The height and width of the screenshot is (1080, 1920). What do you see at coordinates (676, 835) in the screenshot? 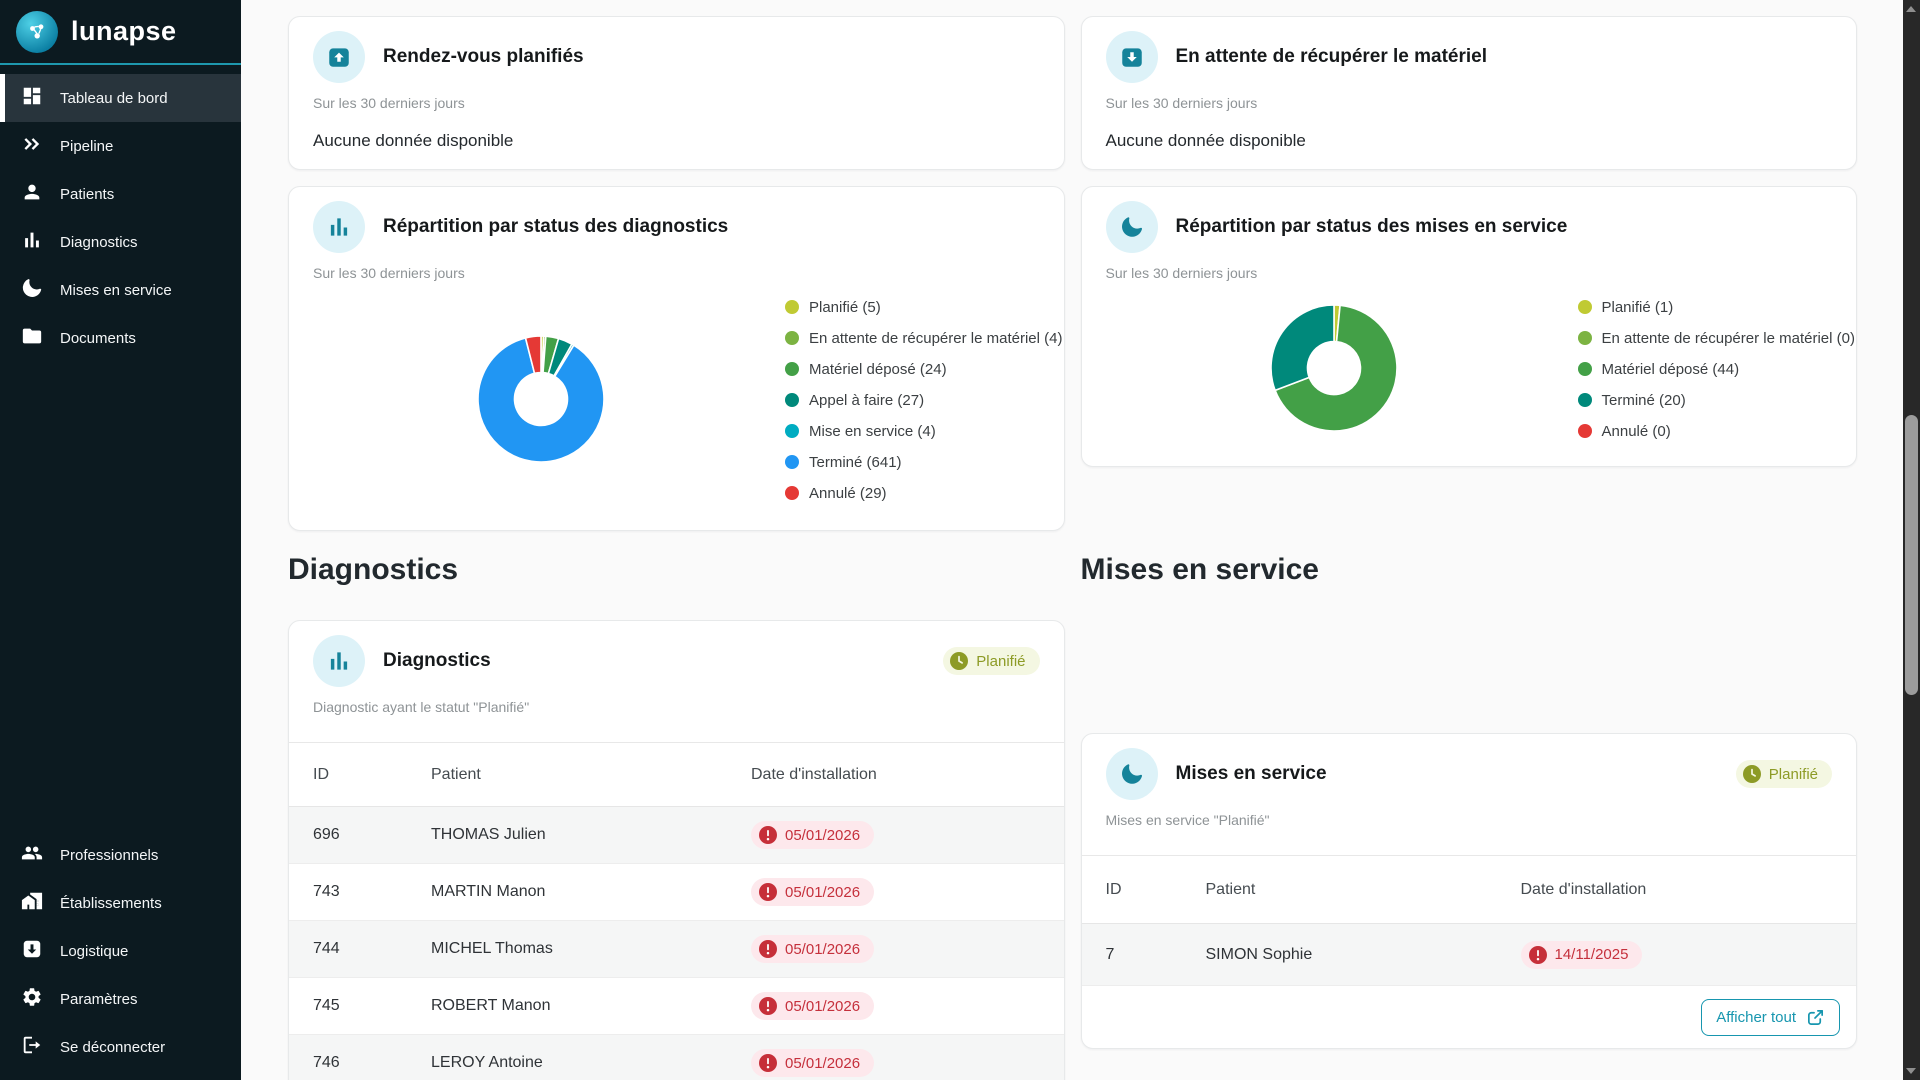
I see `table-row: 696 THOMAS Julien 05/01/2026` at bounding box center [676, 835].